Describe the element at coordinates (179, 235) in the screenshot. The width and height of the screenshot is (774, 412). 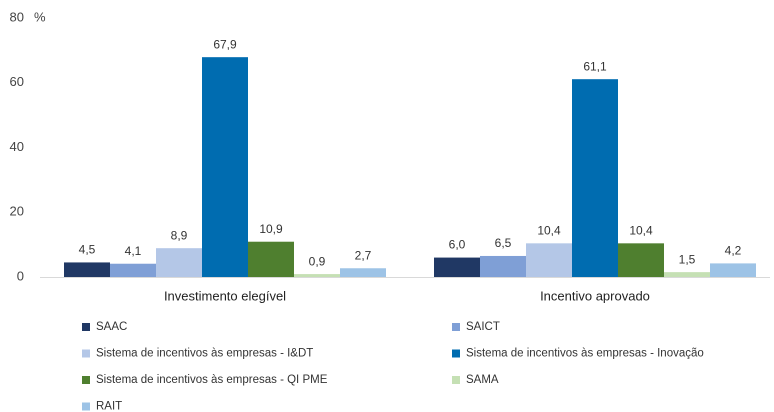
I see `data-label: 8,9` at that location.